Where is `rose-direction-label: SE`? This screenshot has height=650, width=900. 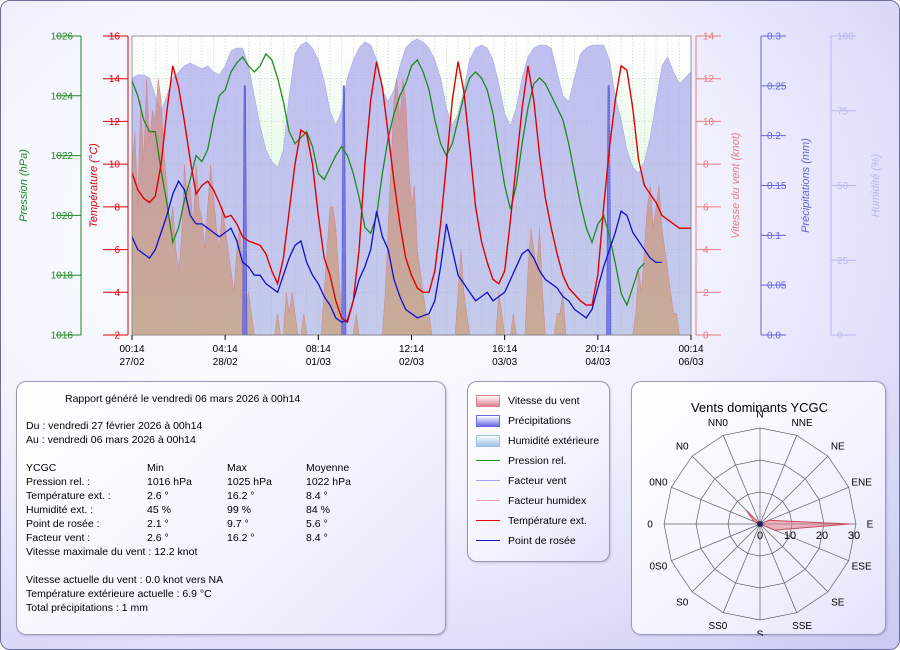 rose-direction-label: SE is located at coordinates (838, 602).